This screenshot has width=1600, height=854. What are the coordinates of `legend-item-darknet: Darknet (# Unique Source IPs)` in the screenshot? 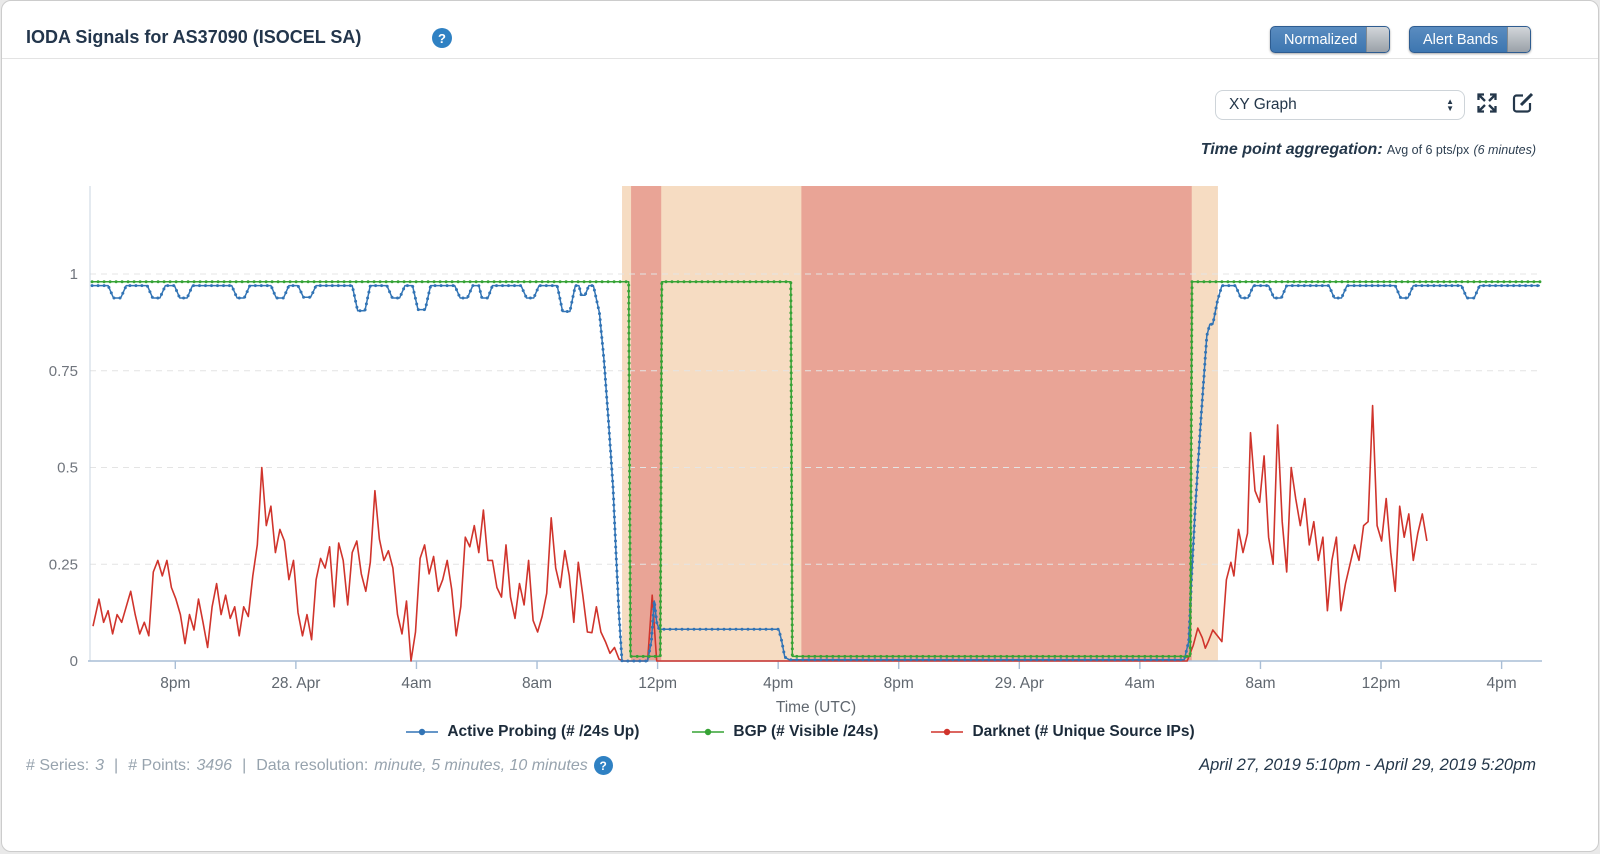 It's located at (1062, 732).